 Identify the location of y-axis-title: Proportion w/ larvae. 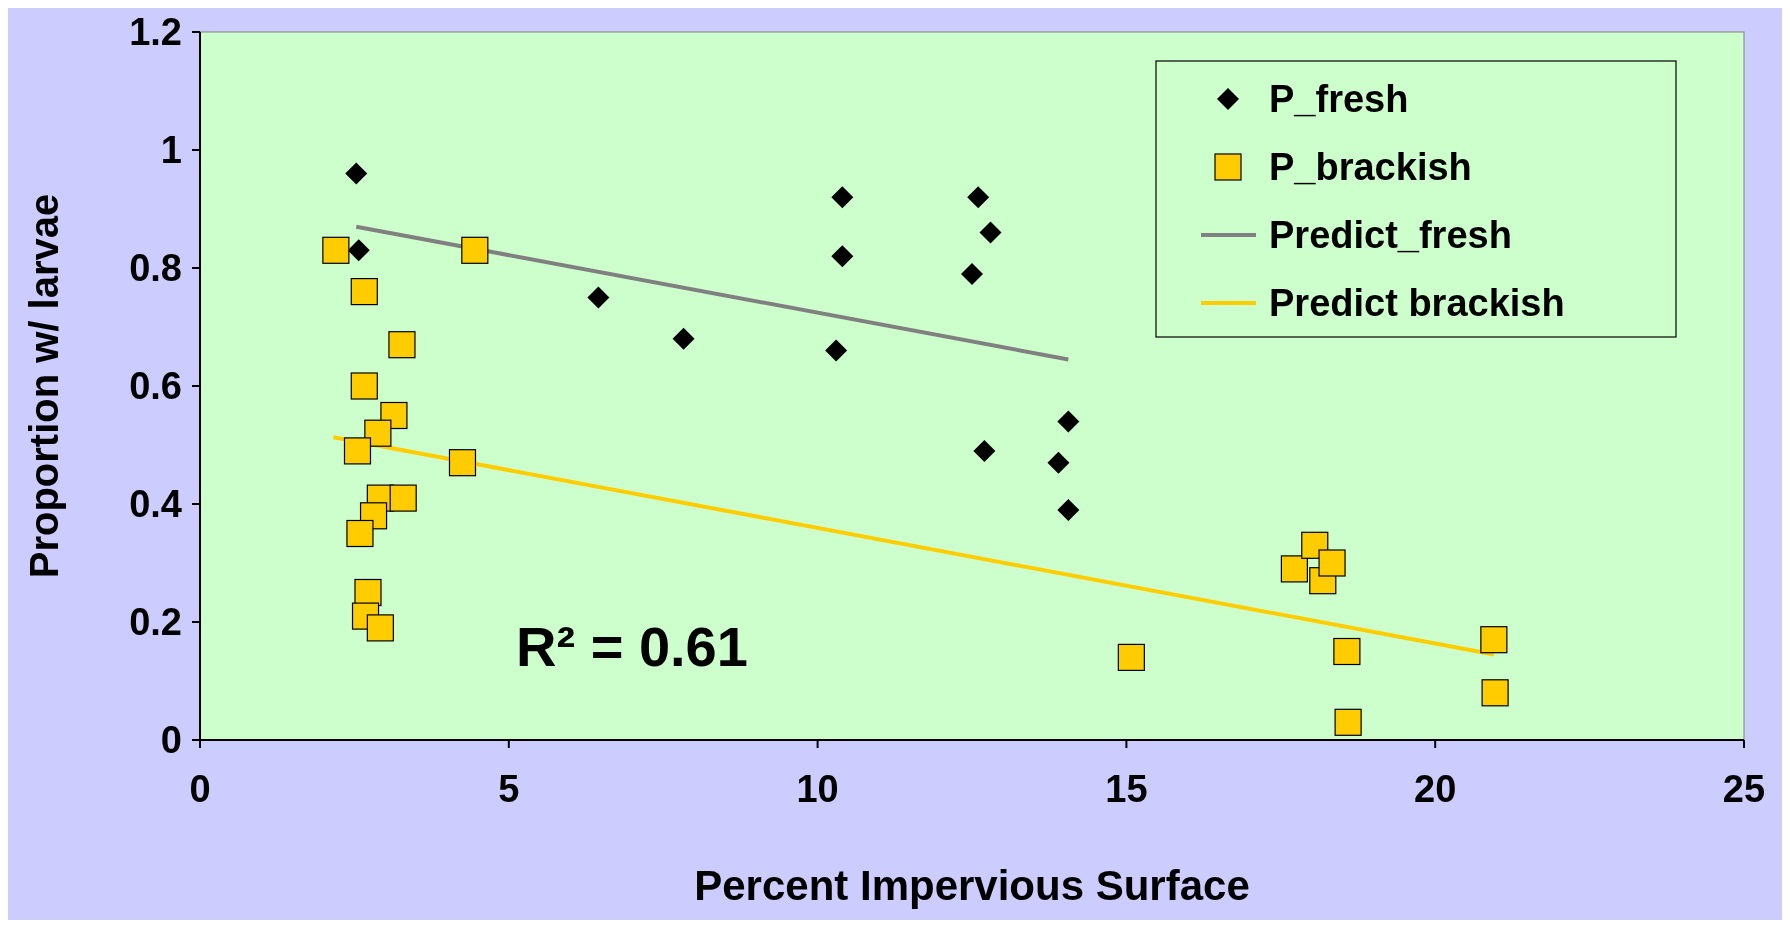
(44, 386).